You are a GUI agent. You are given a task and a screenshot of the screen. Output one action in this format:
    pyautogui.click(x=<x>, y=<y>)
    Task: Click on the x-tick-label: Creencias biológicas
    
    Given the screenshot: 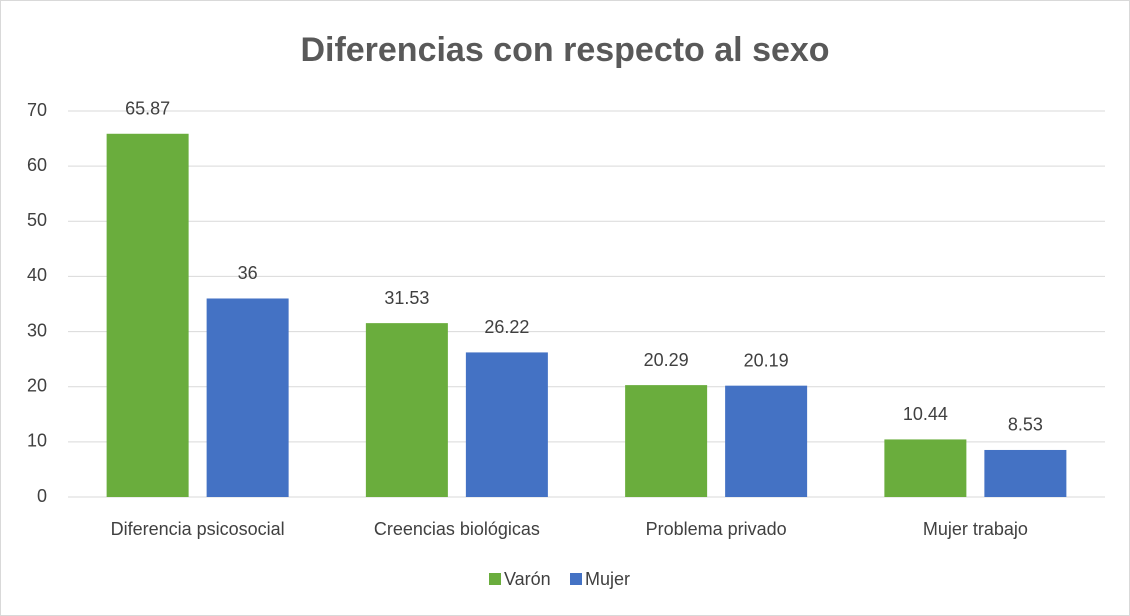 What is the action you would take?
    pyautogui.click(x=457, y=529)
    